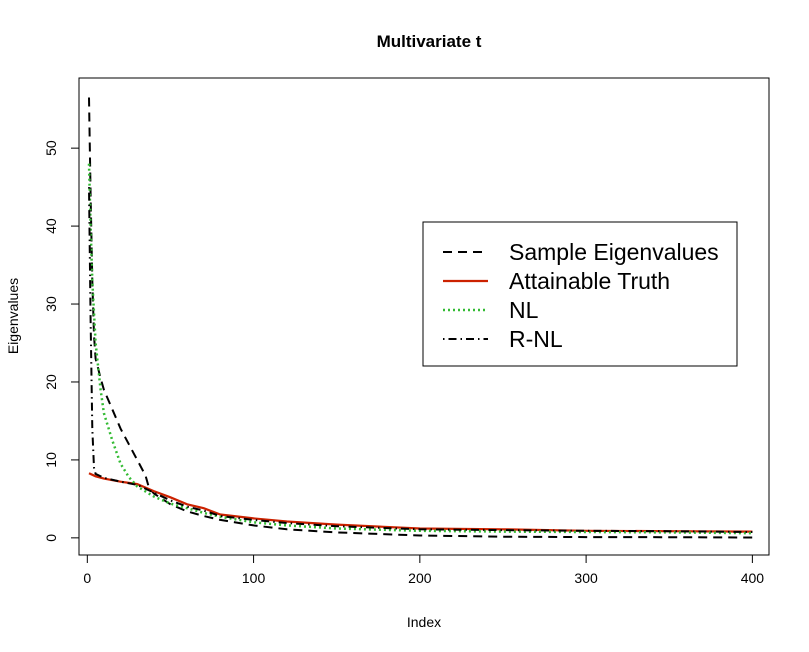 The width and height of the screenshot is (809, 652). I want to click on y-tick-label-1: 10, so click(51, 460).